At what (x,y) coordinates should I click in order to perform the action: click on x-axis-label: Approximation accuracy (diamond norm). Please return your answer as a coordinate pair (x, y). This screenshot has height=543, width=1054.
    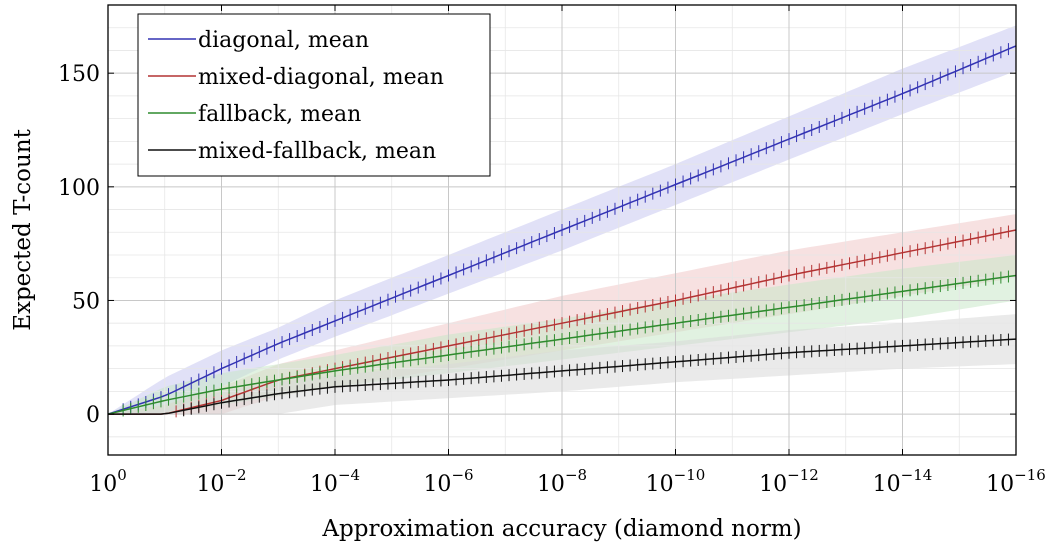
    Looking at the image, I should click on (561, 529).